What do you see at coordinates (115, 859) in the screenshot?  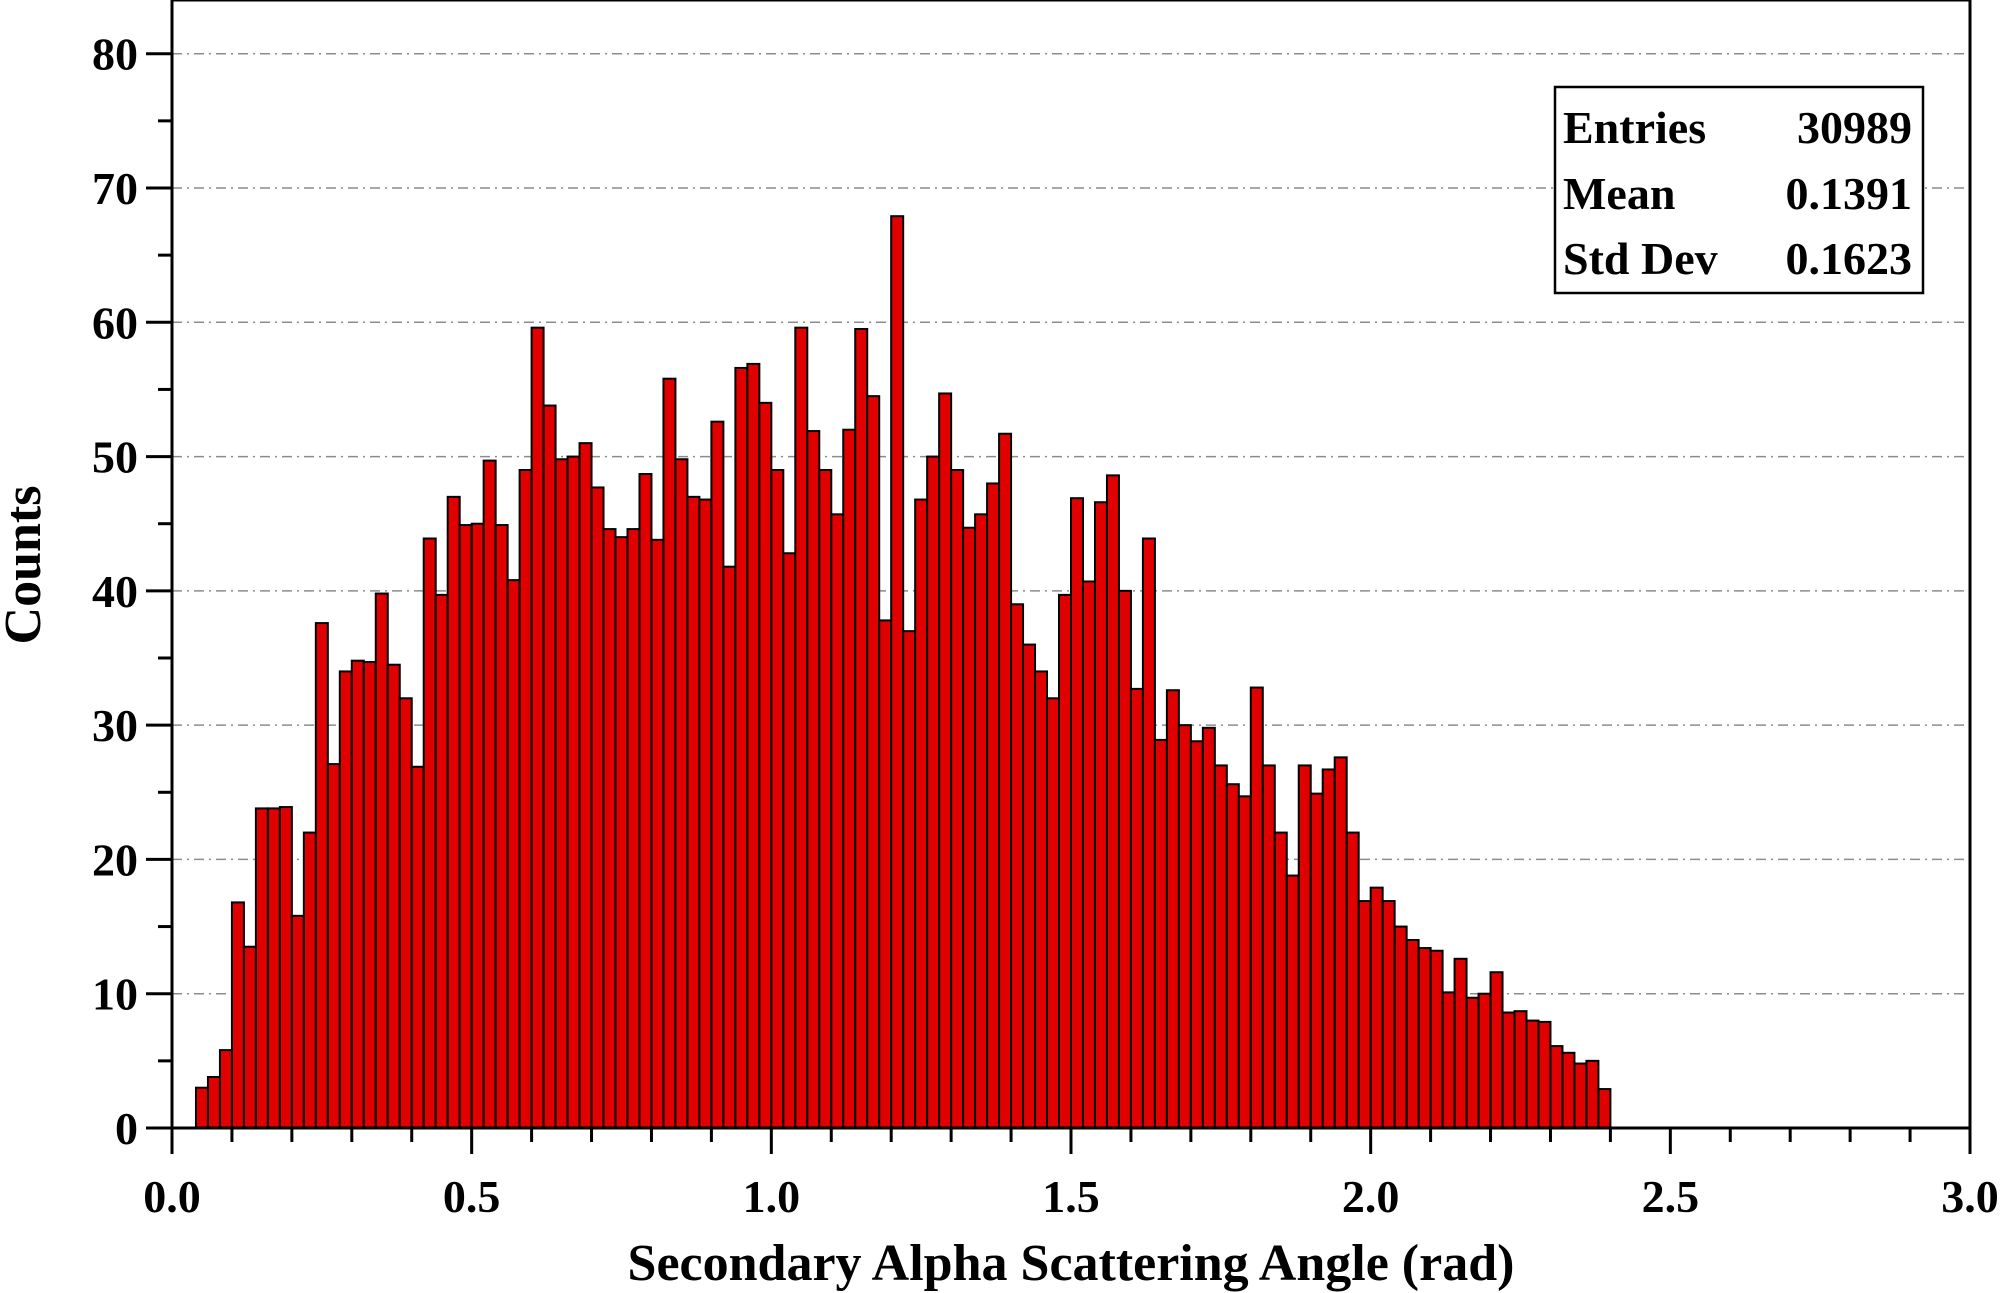 I see `y-tick-label: 20` at bounding box center [115, 859].